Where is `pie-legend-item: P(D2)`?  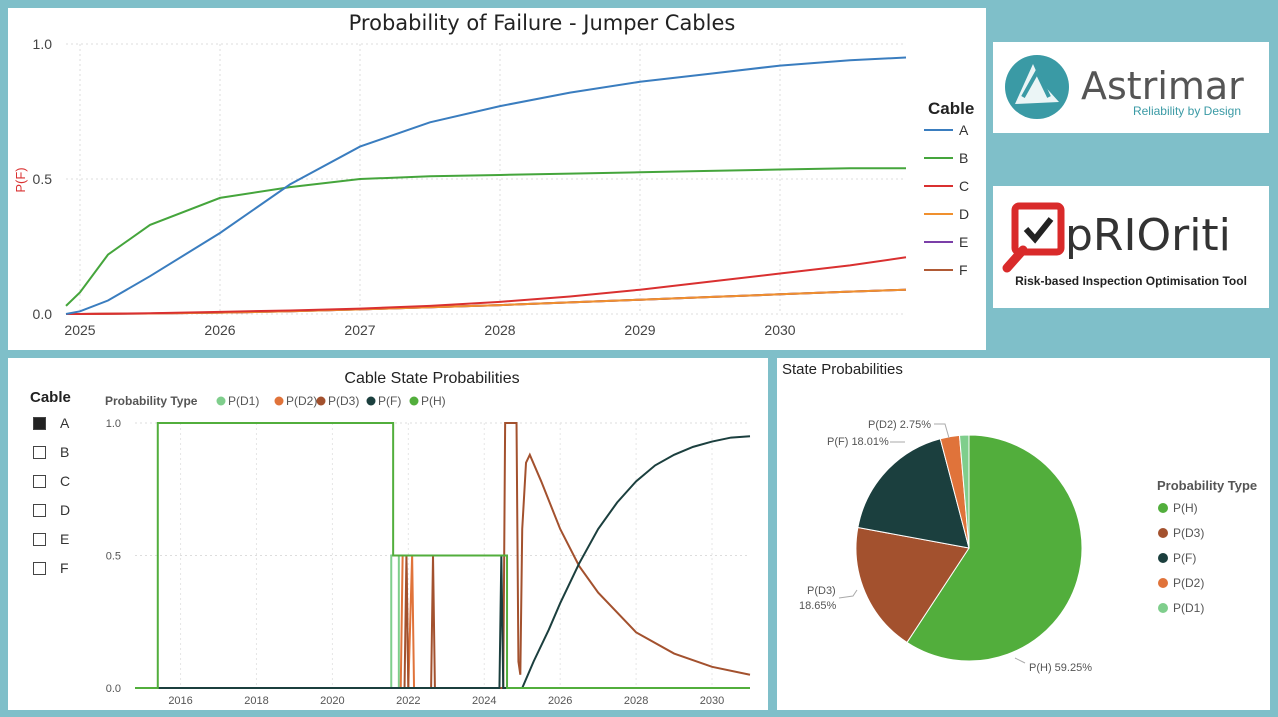
pie-legend-item: P(D2) is located at coordinates (1188, 583).